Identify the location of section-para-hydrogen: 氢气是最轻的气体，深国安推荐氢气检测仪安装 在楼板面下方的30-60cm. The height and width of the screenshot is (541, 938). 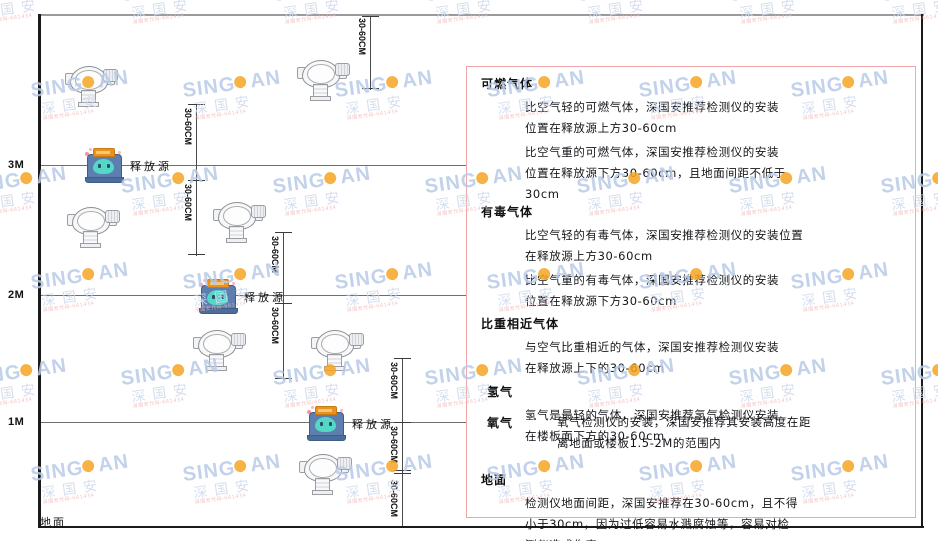
(652, 425).